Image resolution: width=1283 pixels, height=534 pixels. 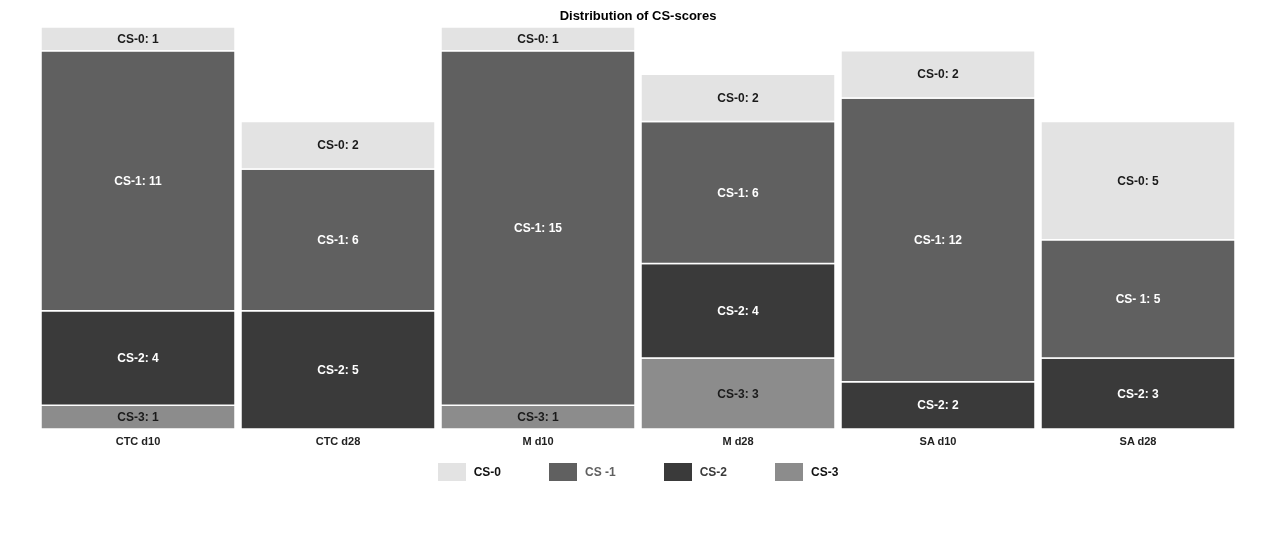 What do you see at coordinates (738, 393) in the screenshot?
I see `data-label: CS-3: 3` at bounding box center [738, 393].